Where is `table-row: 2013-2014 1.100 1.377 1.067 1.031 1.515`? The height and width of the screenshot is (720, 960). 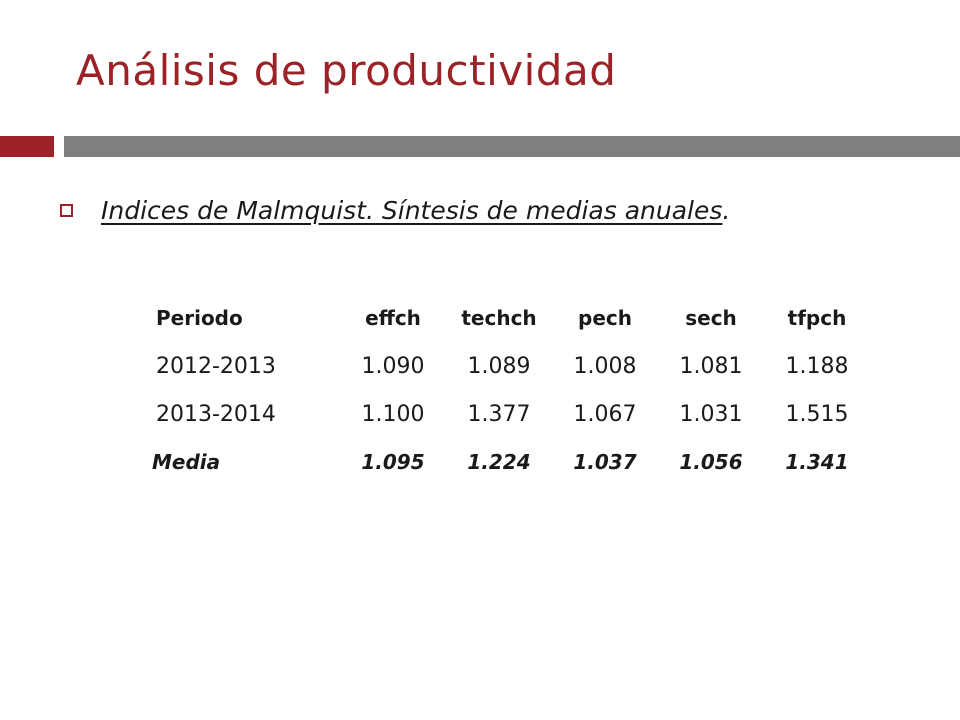 table-row: 2013-2014 1.100 1.377 1.067 1.031 1.515 is located at coordinates (508, 414).